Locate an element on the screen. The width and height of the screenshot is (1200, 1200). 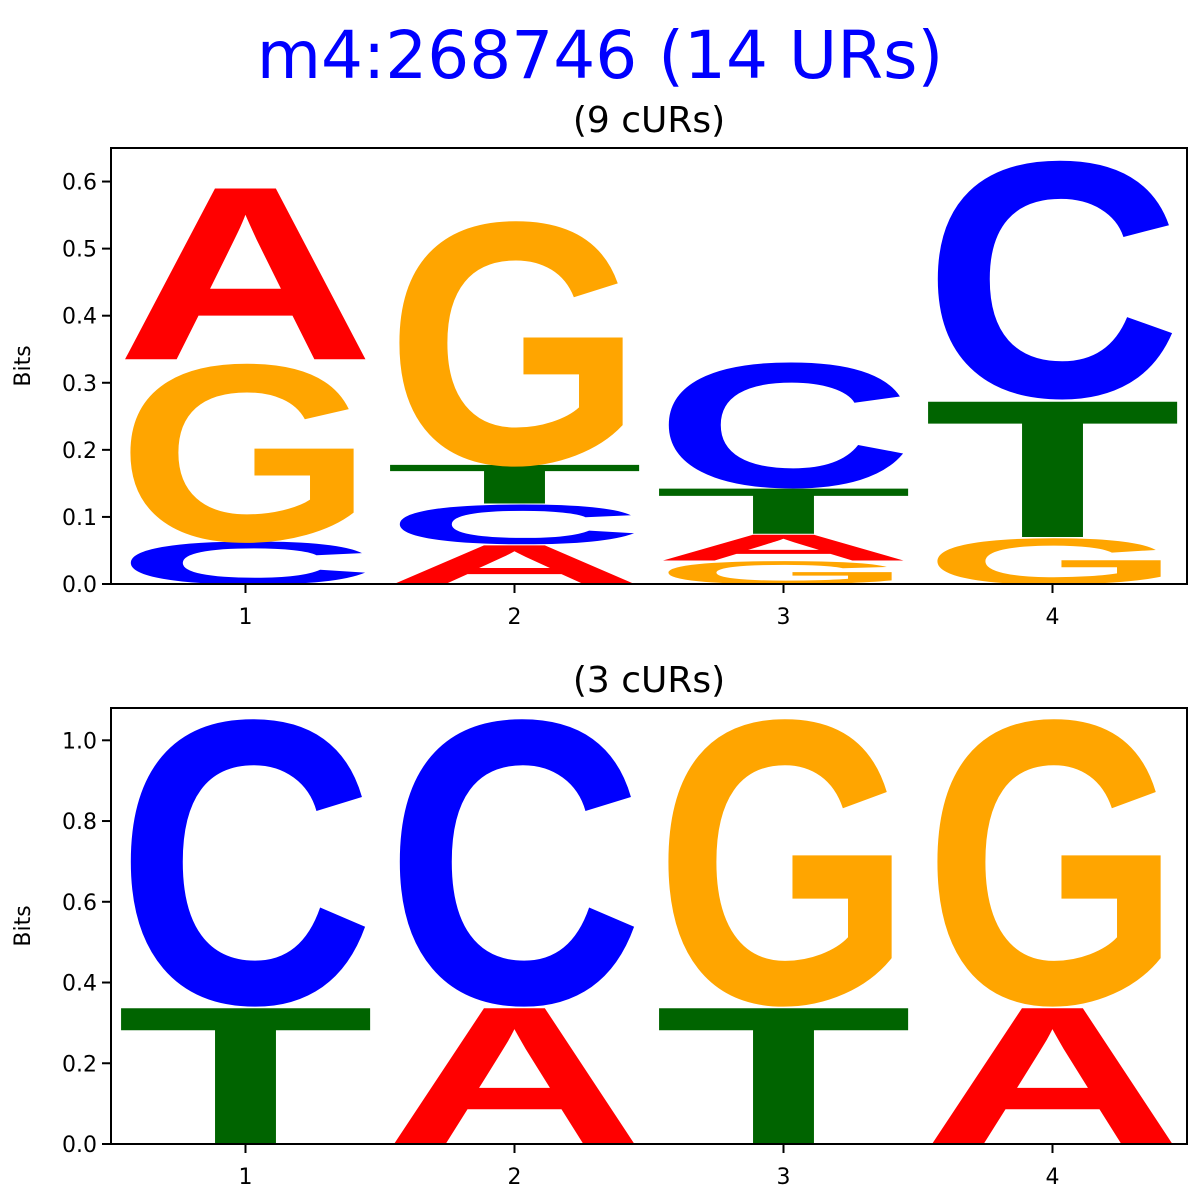
logo-letter-c-pos1: C is located at coordinates (245, 863).